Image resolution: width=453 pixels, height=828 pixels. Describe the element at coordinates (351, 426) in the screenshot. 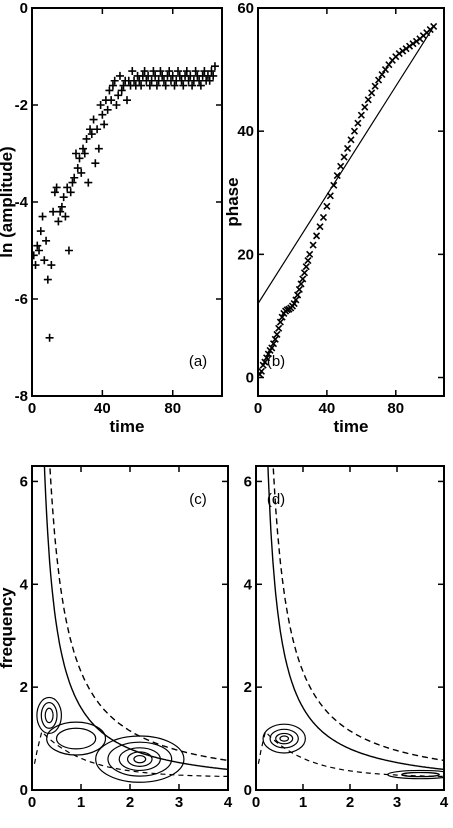

I see `x-axis-label: time` at that location.